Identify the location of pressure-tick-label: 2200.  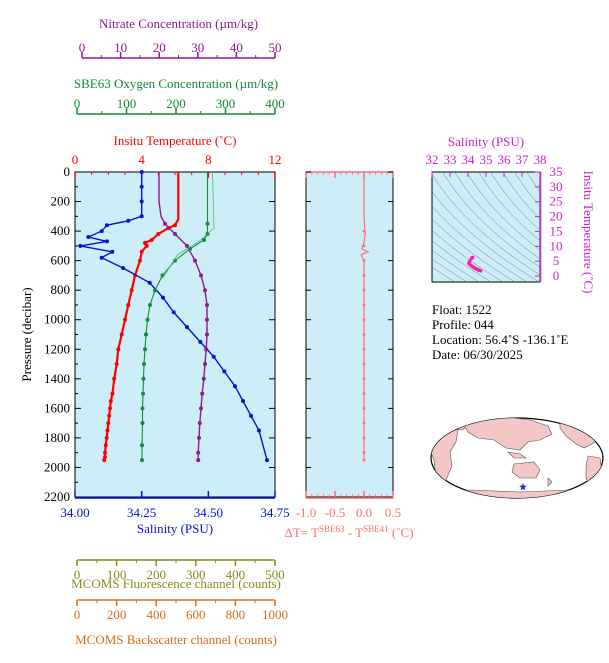
(57, 496).